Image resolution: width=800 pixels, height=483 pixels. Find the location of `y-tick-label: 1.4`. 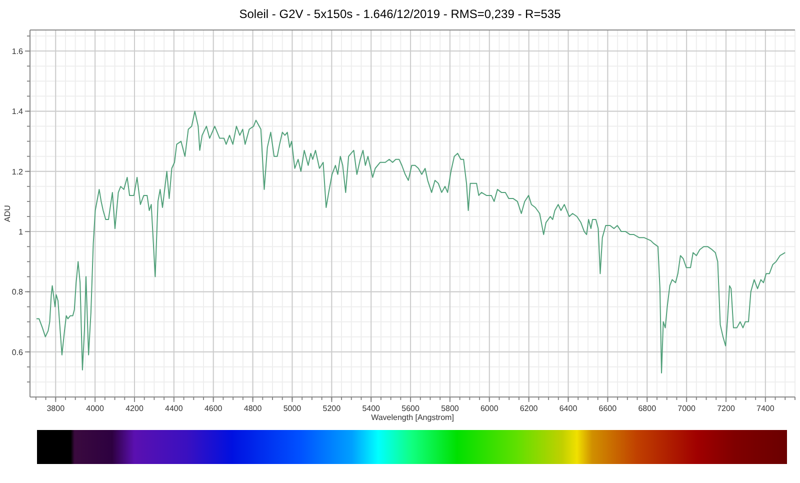

y-tick-label: 1.4 is located at coordinates (18, 111).